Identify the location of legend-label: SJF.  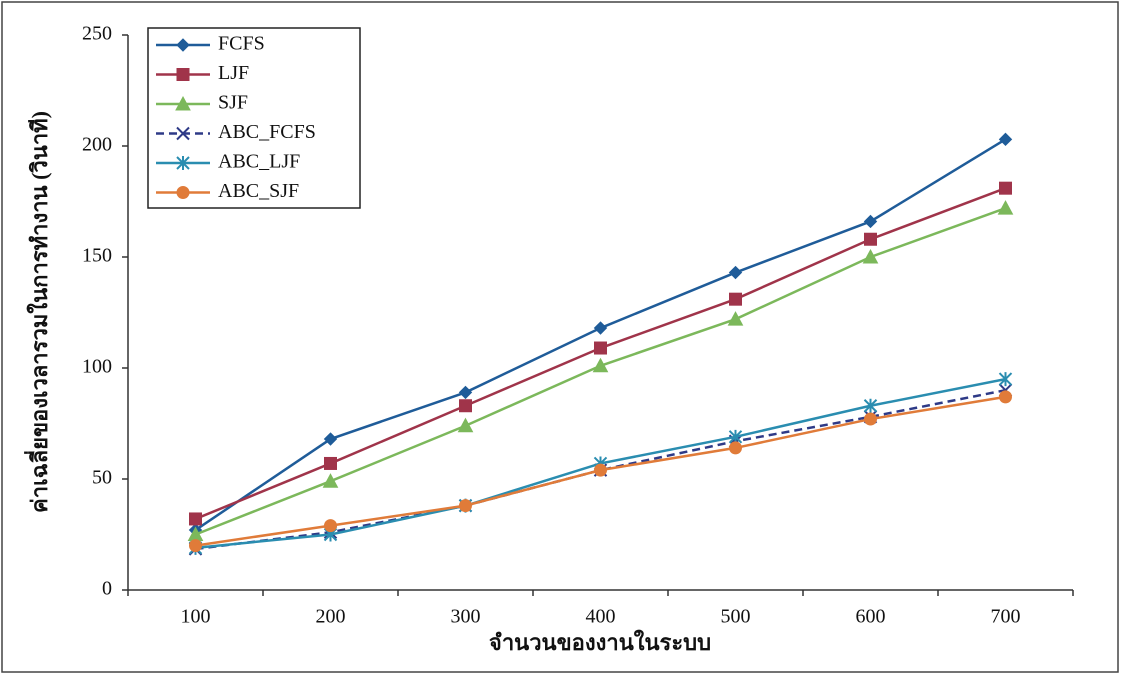
(233, 103).